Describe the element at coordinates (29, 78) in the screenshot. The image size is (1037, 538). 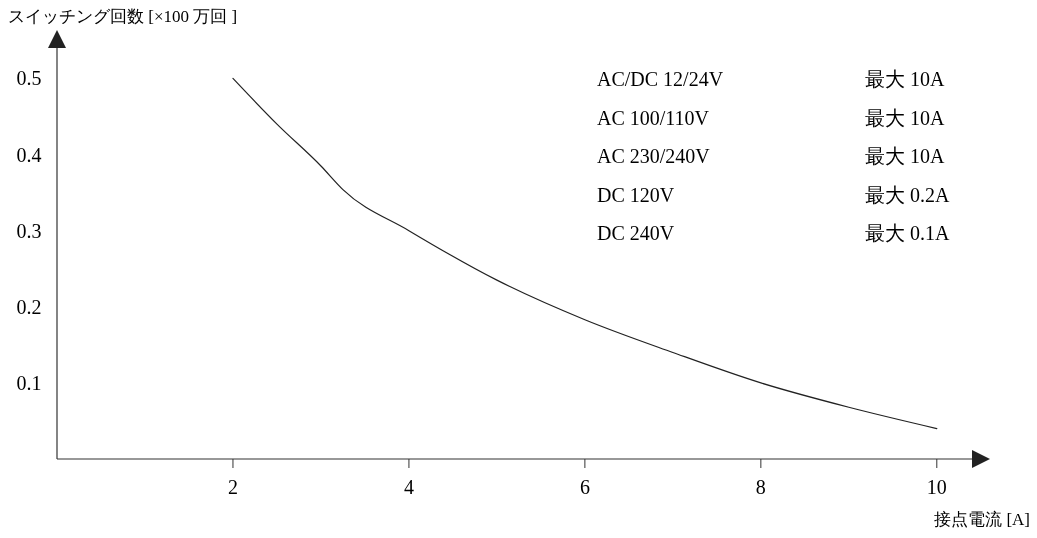
I see `y-tick-label: 0.5` at that location.